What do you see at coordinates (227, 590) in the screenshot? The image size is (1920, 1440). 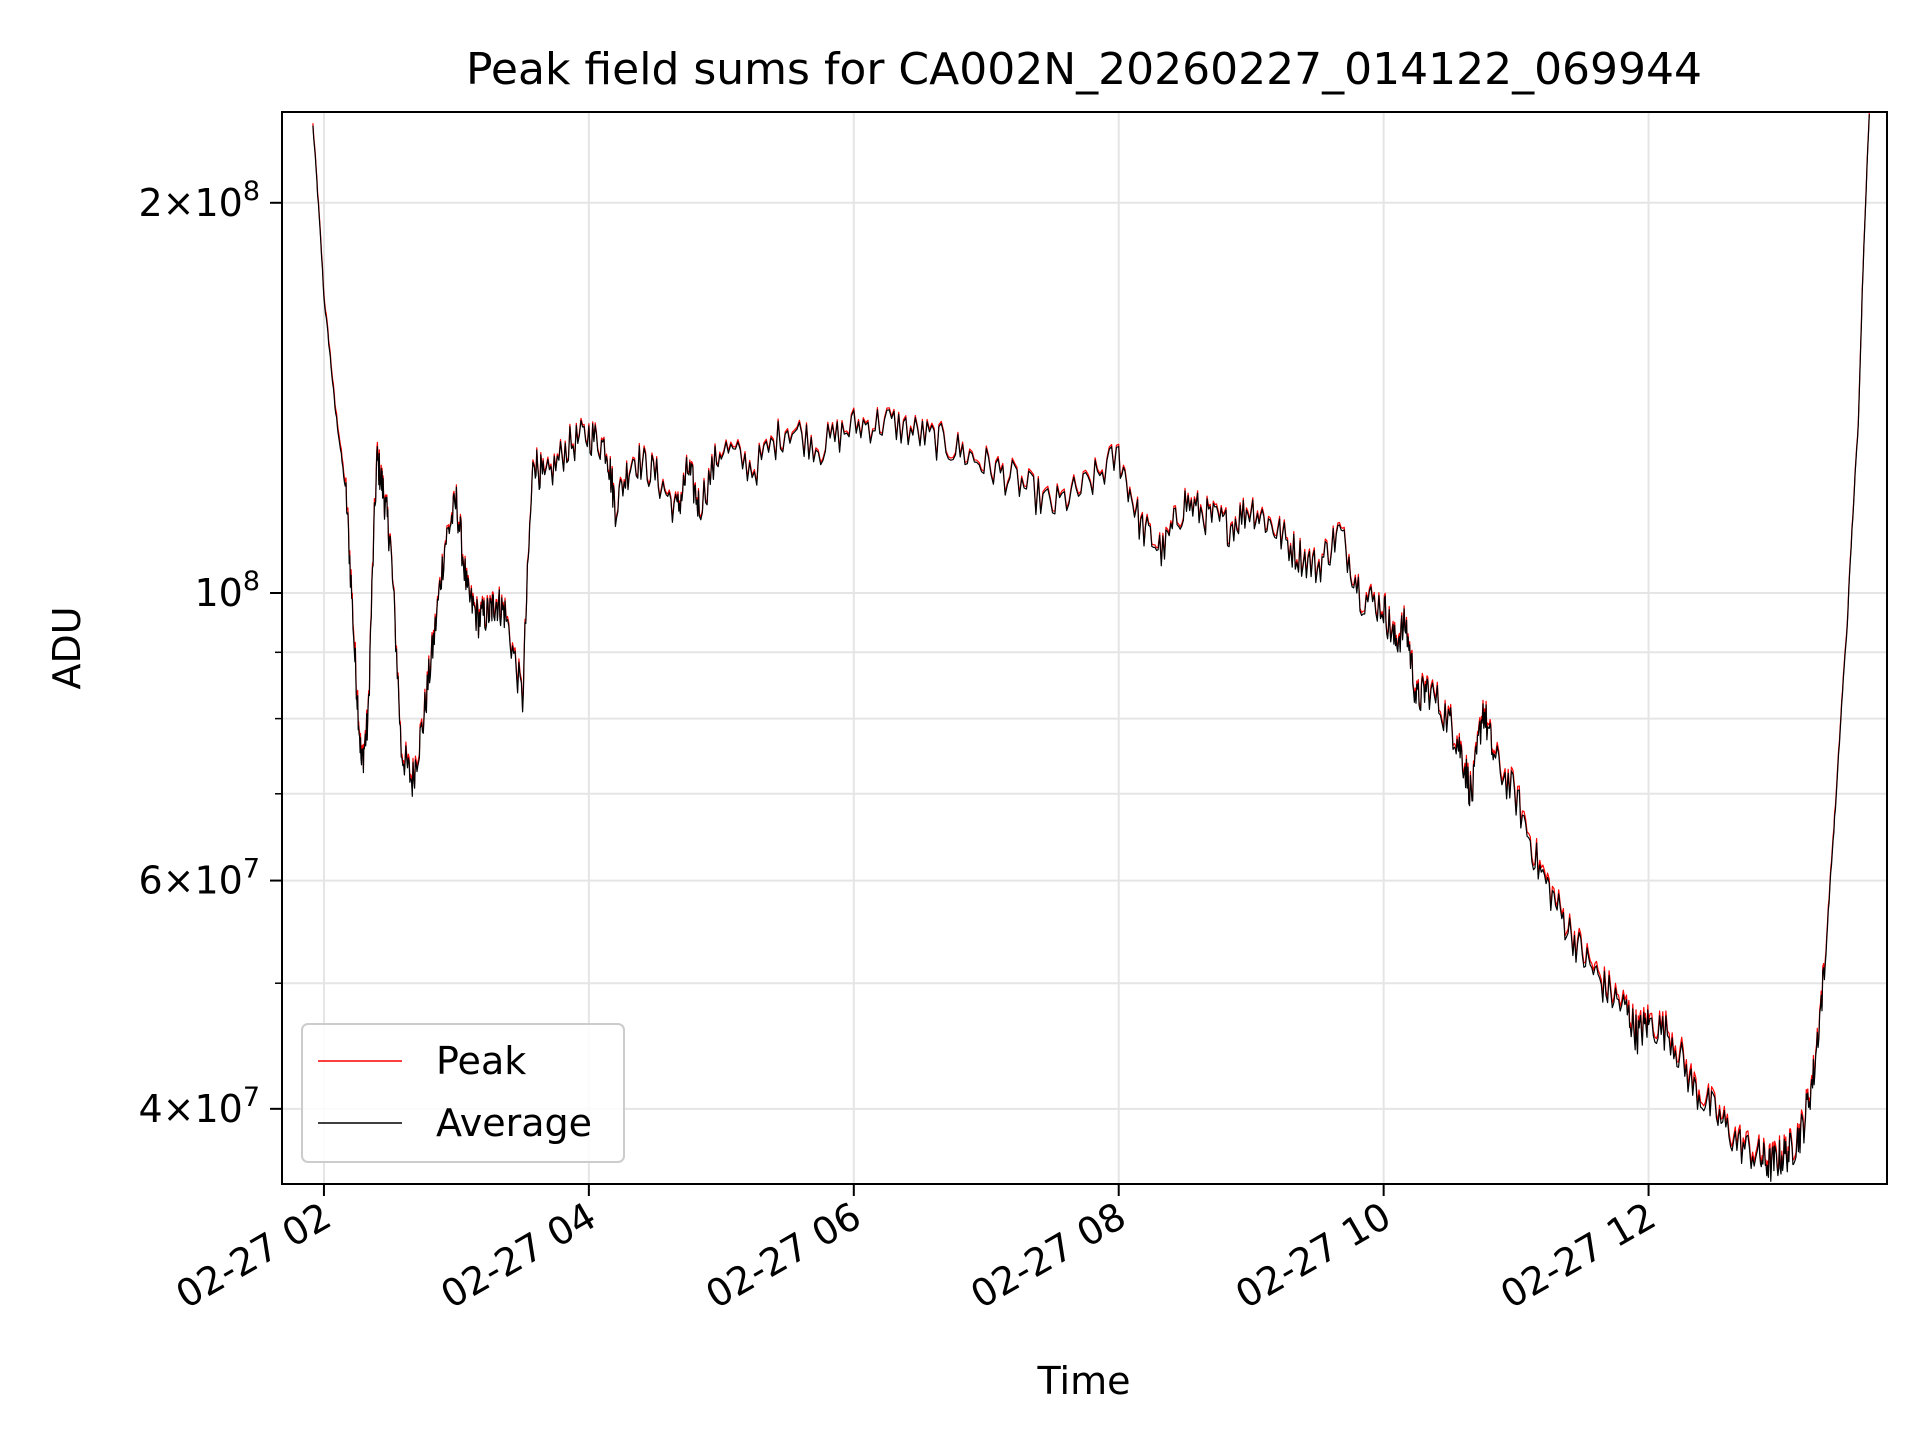 I see `y-tick-label: 108` at bounding box center [227, 590].